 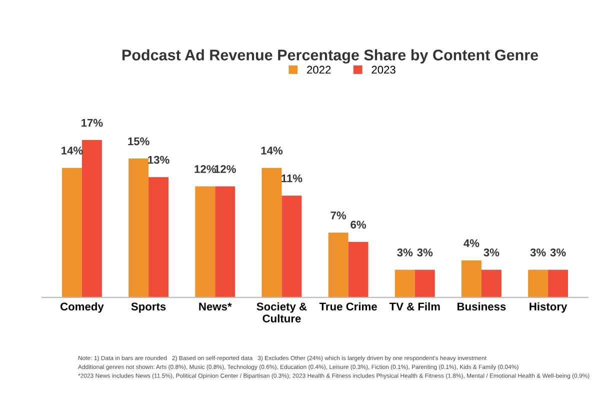 What do you see at coordinates (319, 70) in the screenshot?
I see `legend-label: 2022` at bounding box center [319, 70].